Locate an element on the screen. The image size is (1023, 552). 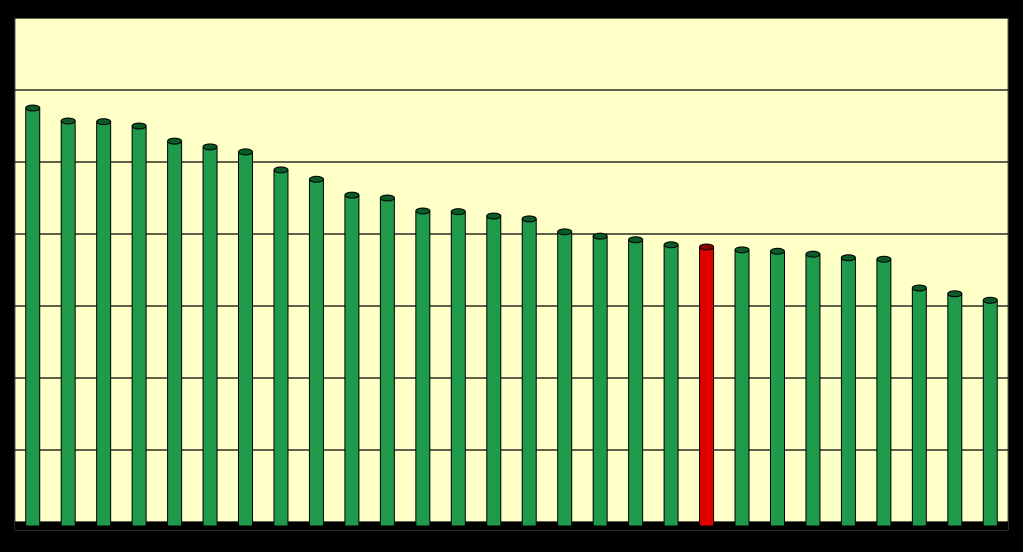
floor is located at coordinates (511, 526).